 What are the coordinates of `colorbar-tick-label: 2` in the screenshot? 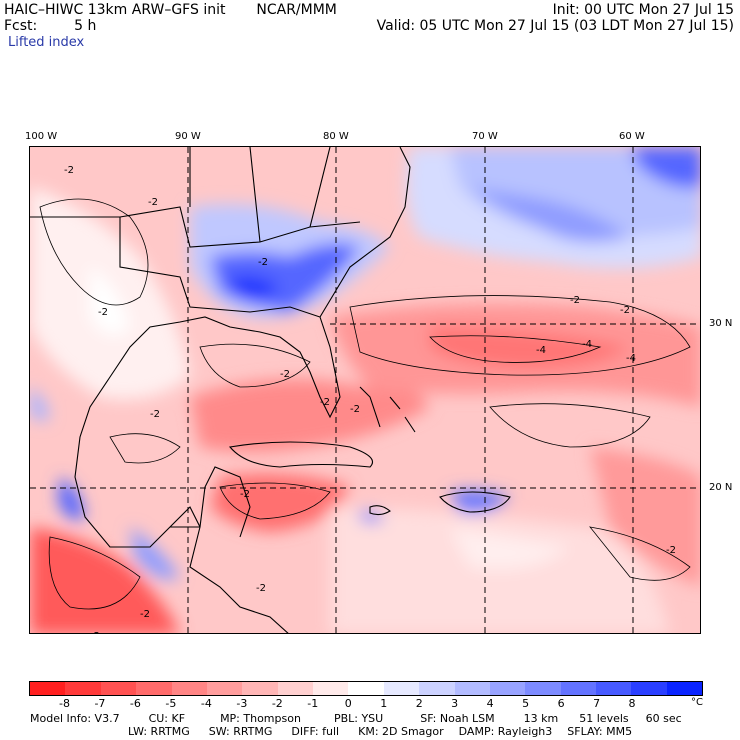 It's located at (419, 703).